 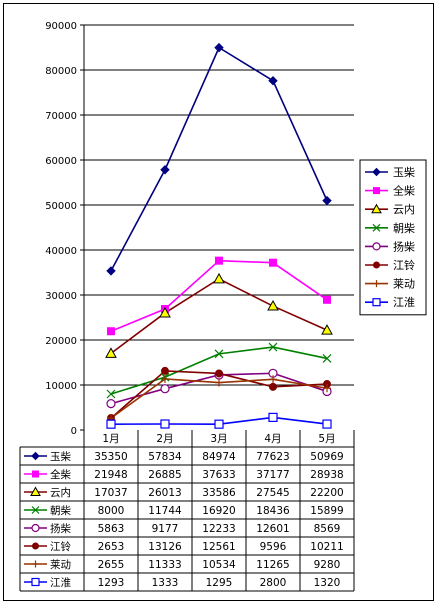 What do you see at coordinates (110, 457) in the screenshot?
I see `table-cell: 35350` at bounding box center [110, 457].